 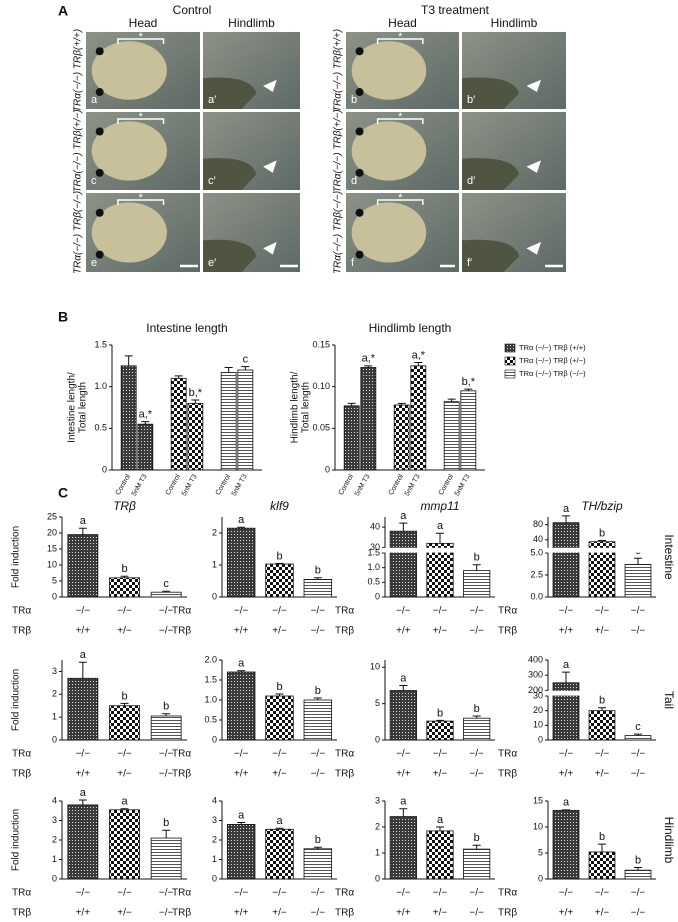 What do you see at coordinates (471, 181) in the screenshot?
I see `photo-label: d′` at bounding box center [471, 181].